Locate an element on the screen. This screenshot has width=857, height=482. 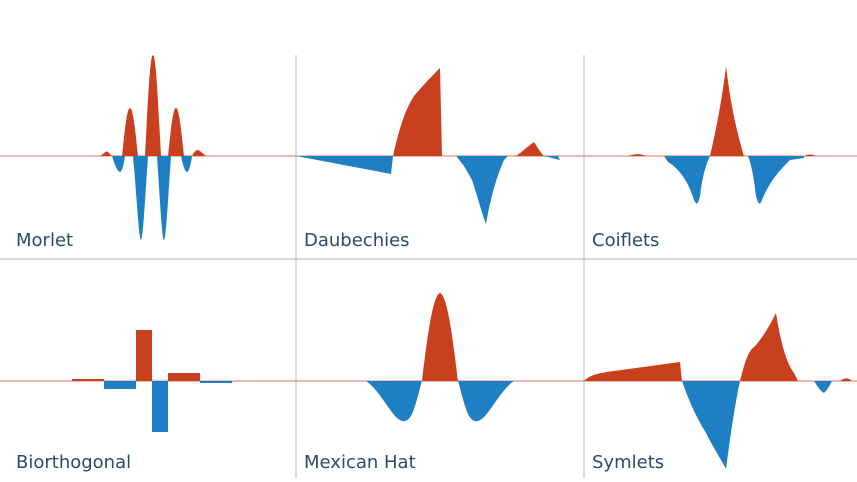
left-positive-ramp is located at coordinates (633, 371).